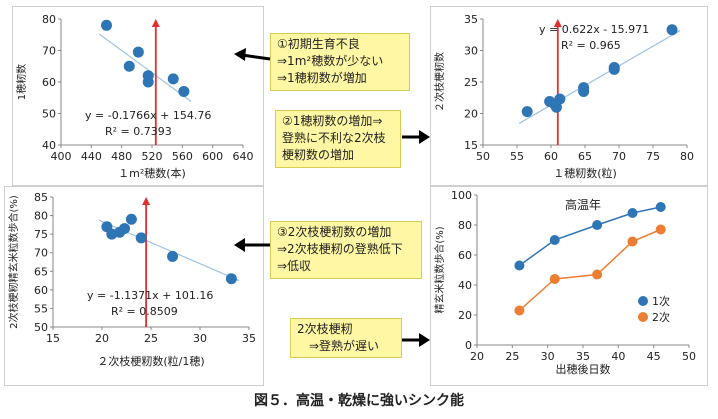 The width and height of the screenshot is (718, 419). Describe the element at coordinates (618, 356) in the screenshot. I see `chart-4-x-tick-label: 40` at that location.